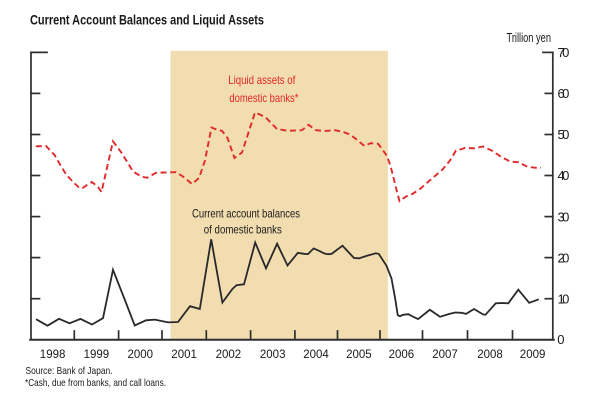  I want to click on svg-text: 2004, so click(316, 355).